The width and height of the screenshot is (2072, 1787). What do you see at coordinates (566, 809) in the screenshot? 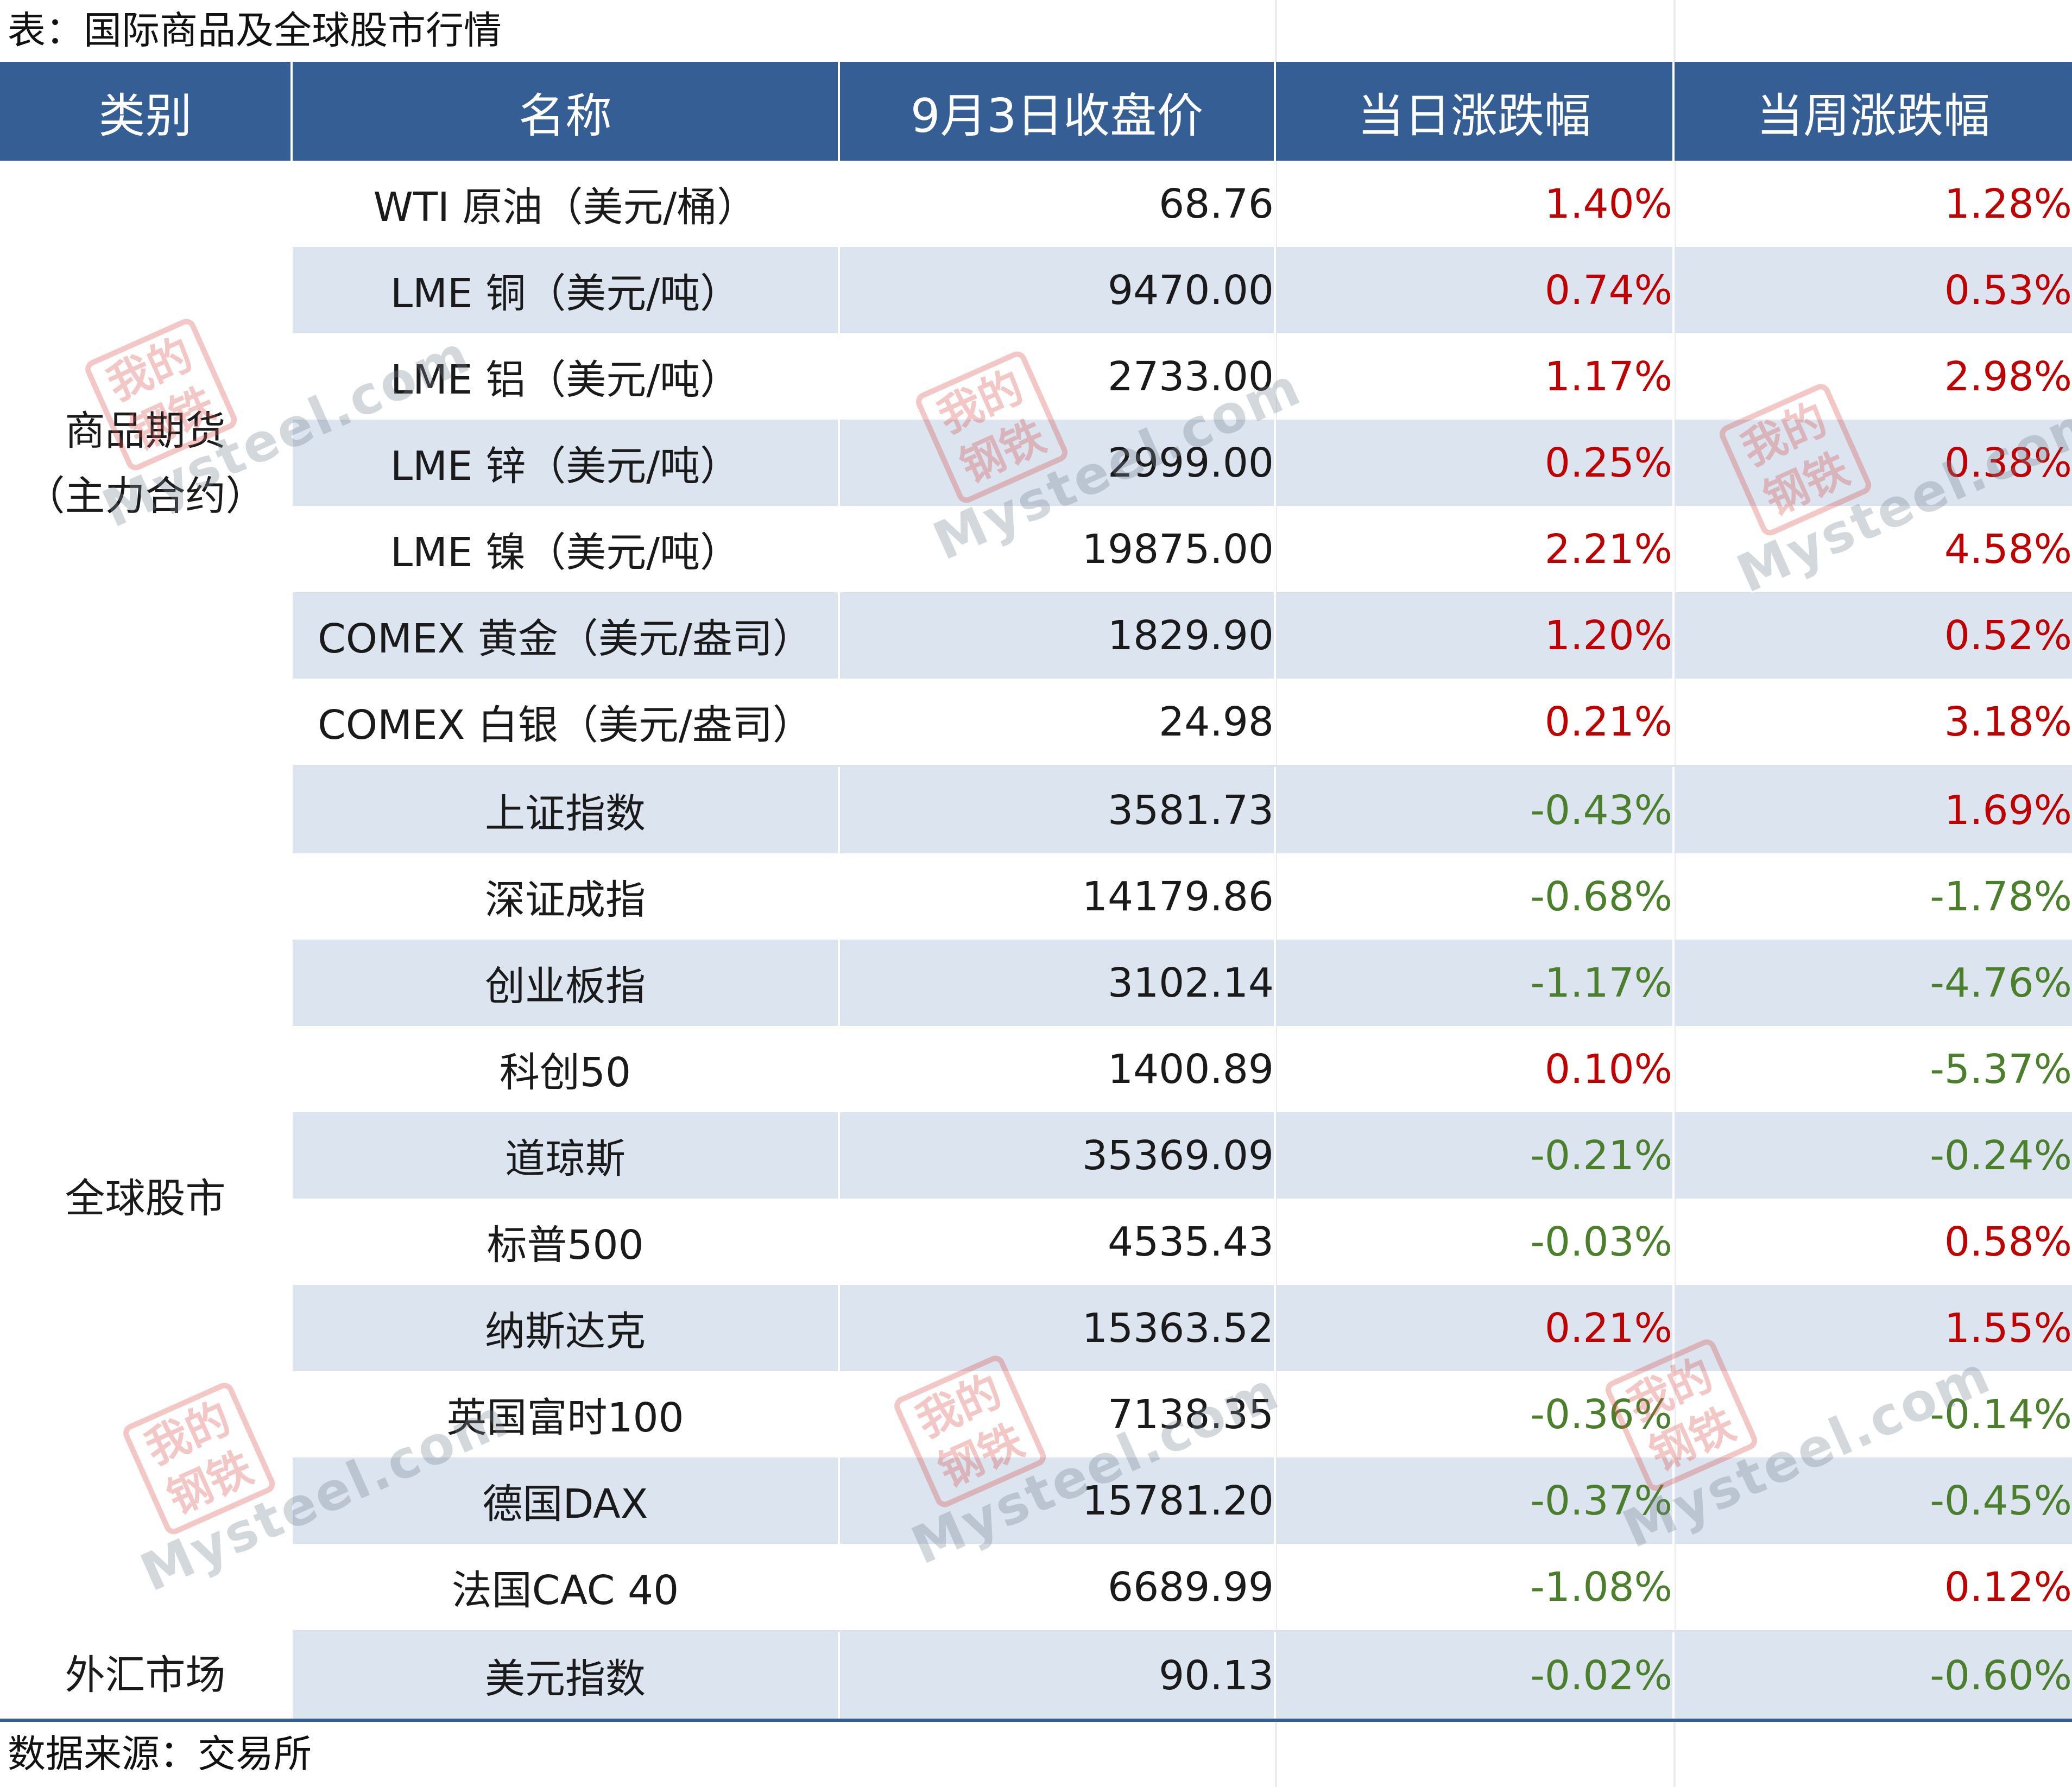
I see `name-cell: 上证指数` at bounding box center [566, 809].